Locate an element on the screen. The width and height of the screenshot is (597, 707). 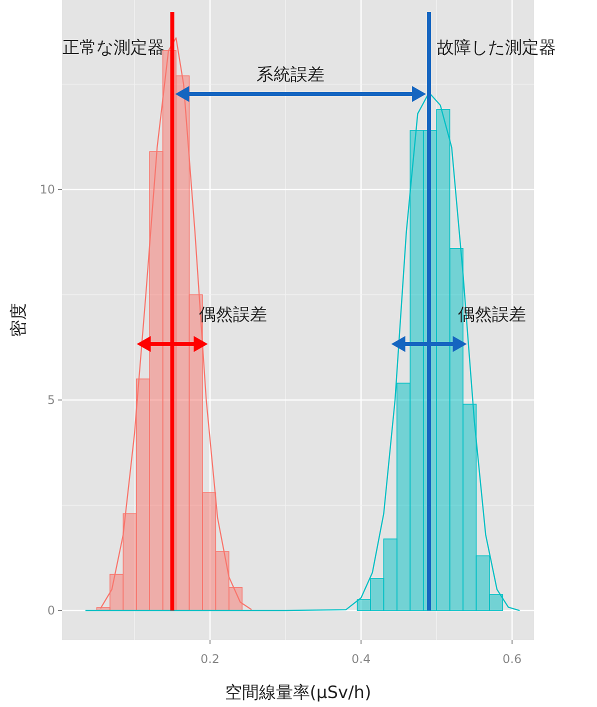
ref-line-label: 正常な測定器 is located at coordinates (113, 48).